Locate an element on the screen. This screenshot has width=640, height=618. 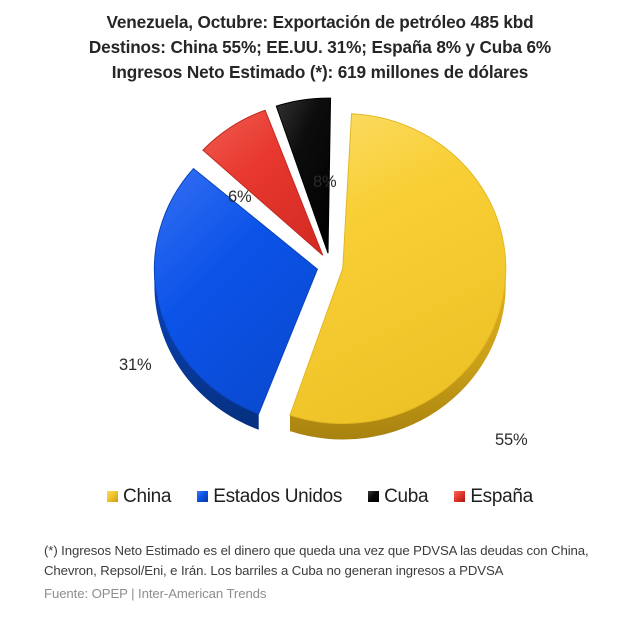
pie-label-china: 55% is located at coordinates (511, 440).